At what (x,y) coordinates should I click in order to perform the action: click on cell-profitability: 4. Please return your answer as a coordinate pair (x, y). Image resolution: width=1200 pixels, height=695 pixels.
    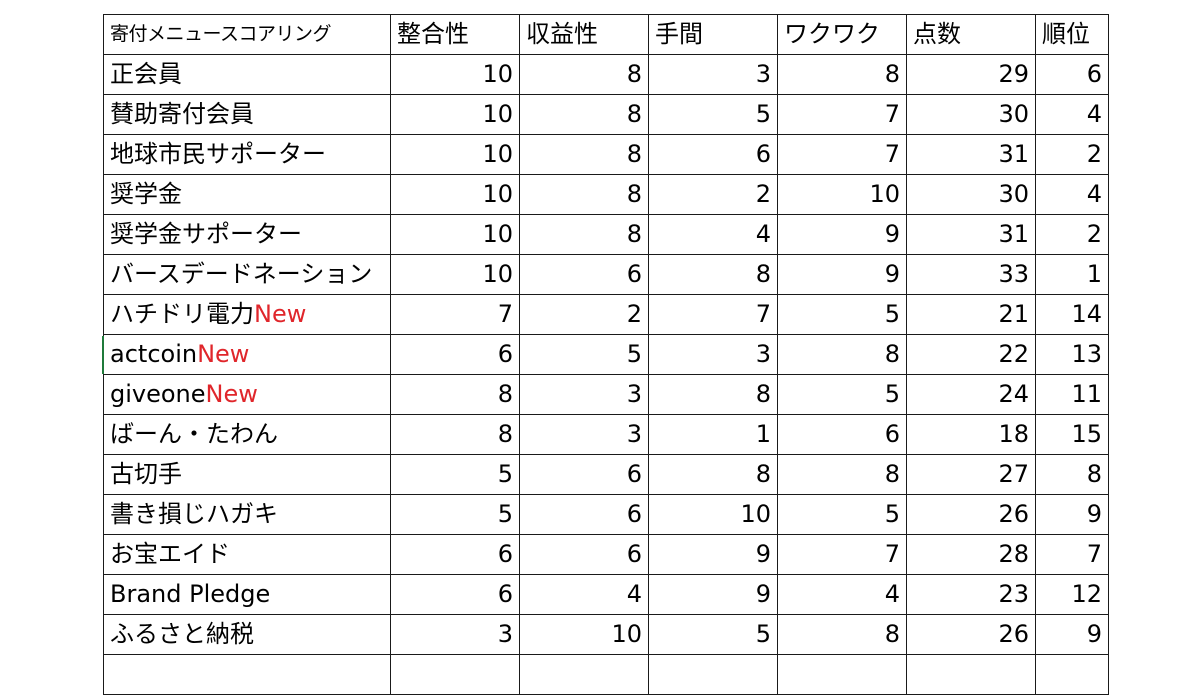
    Looking at the image, I should click on (584, 594).